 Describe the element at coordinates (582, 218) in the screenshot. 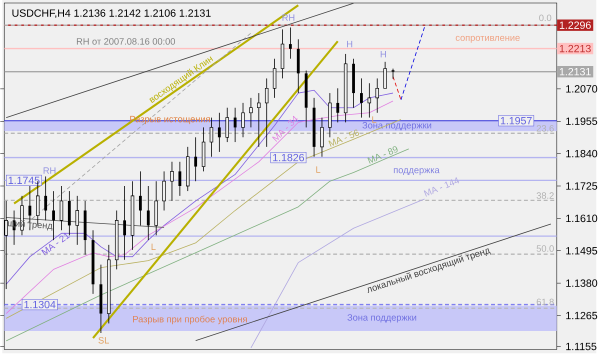

I see `y-tick-label: 1.1610` at that location.